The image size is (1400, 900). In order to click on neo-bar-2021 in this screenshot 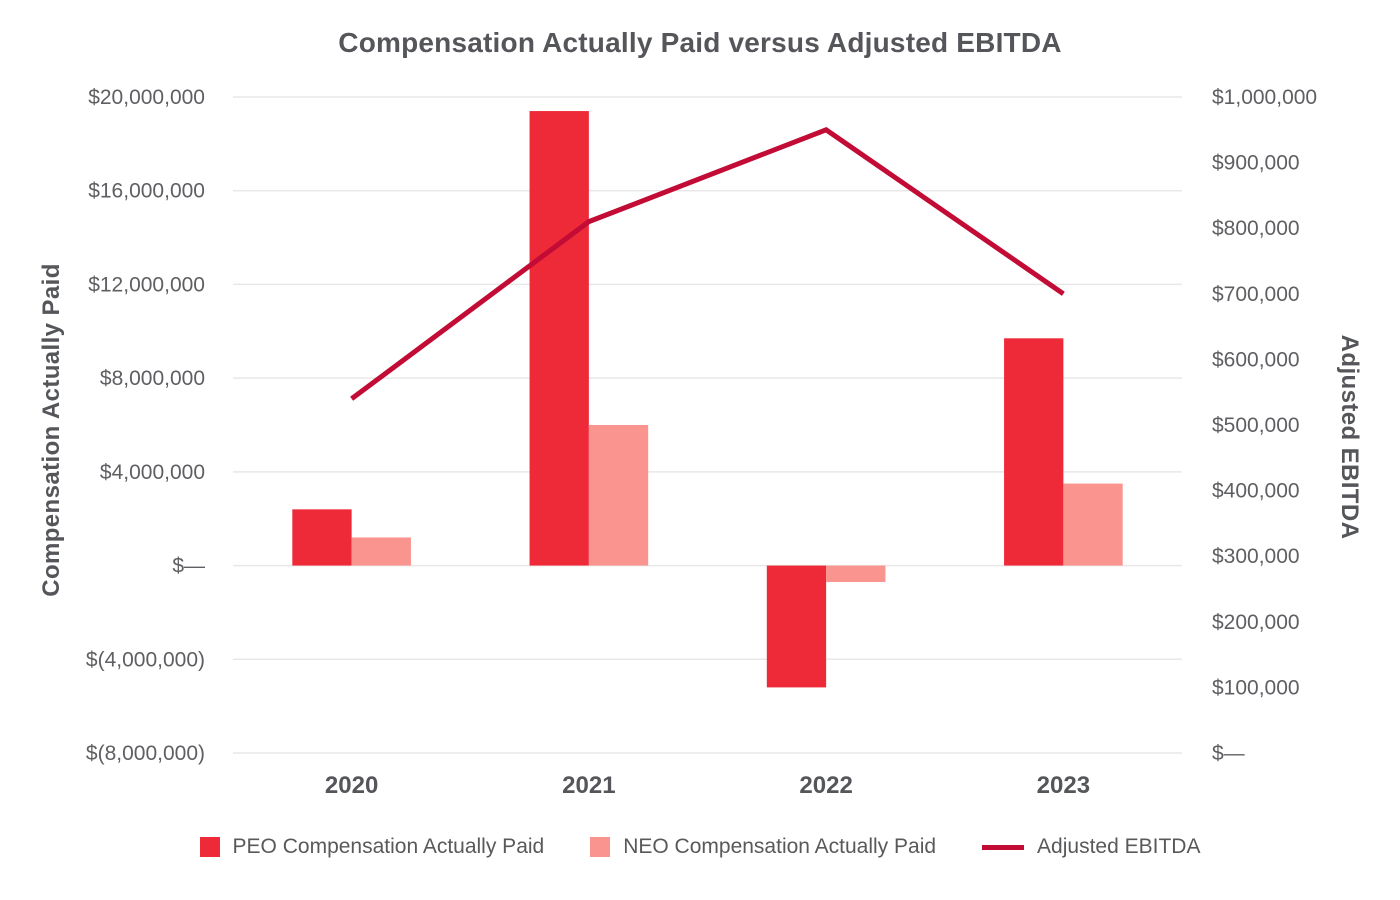, I will do `click(618, 495)`.